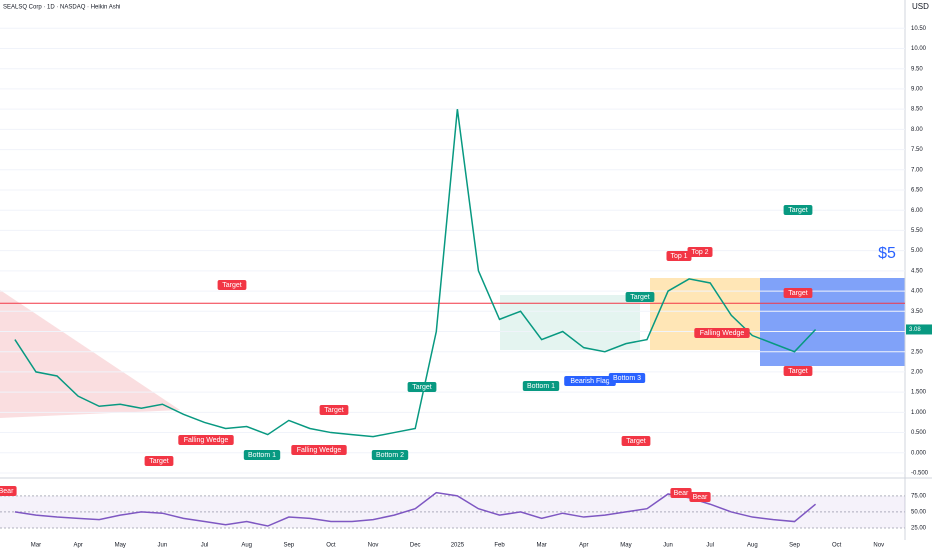 This screenshot has width=932, height=555. What do you see at coordinates (919, 413) in the screenshot?
I see `y-tick-label: 1.000` at bounding box center [919, 413].